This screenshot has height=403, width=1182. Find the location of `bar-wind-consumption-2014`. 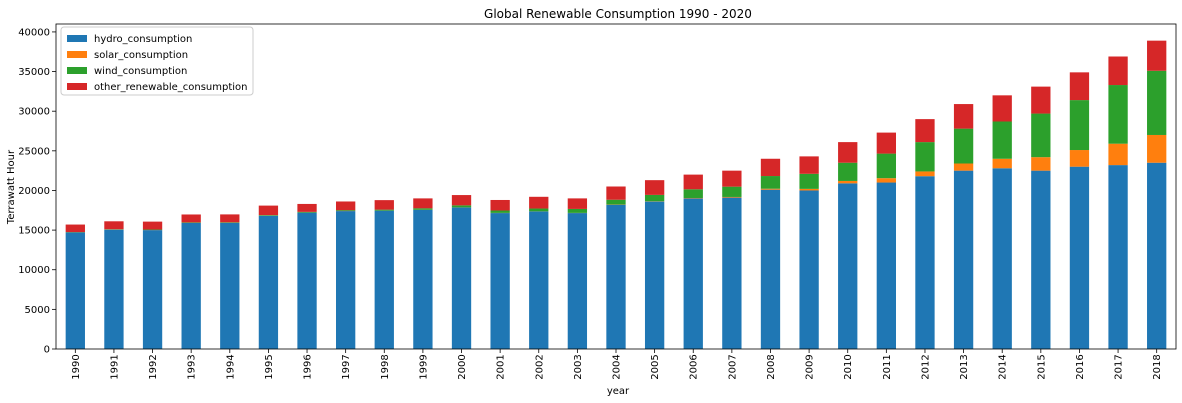

bar-wind-consumption-2014 is located at coordinates (1002, 140).